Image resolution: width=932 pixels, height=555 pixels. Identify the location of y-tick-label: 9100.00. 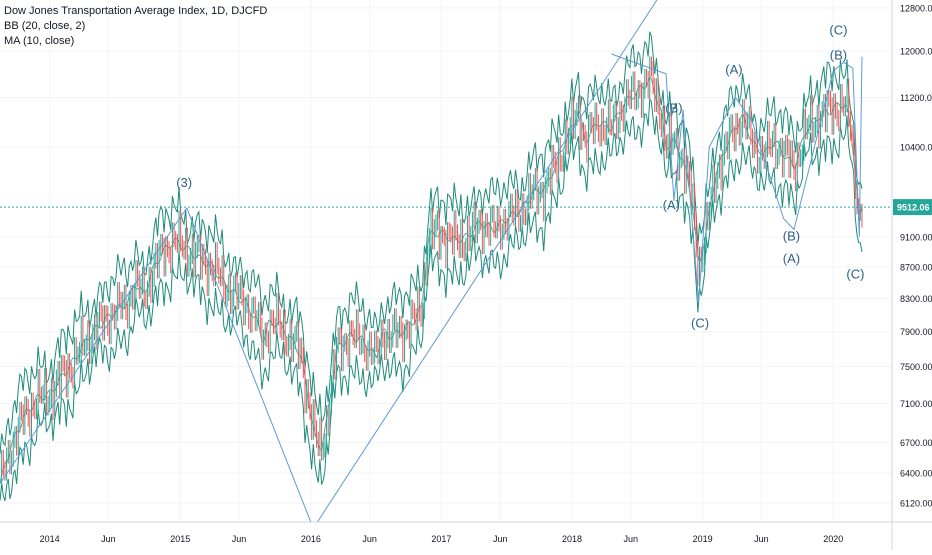
(916, 237).